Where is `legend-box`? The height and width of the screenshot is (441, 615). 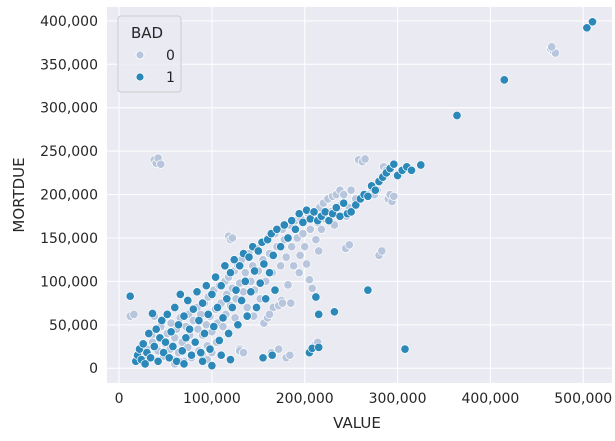
legend-box is located at coordinates (149, 54).